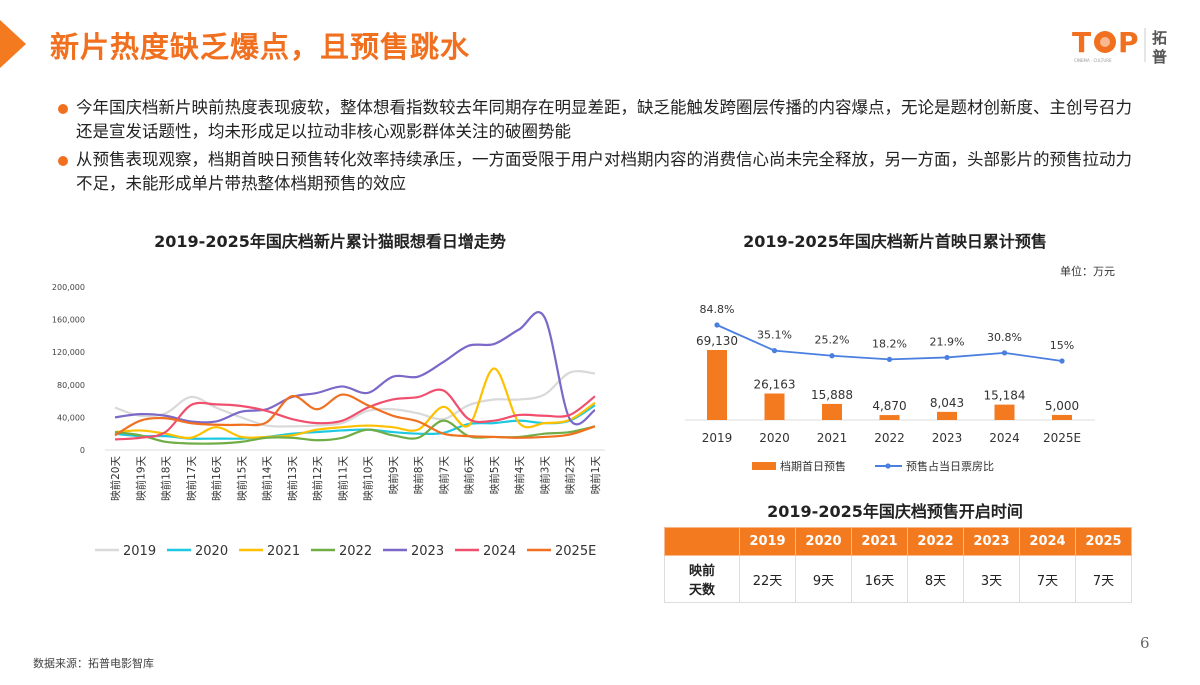 The width and height of the screenshot is (1200, 685). Describe the element at coordinates (1093, 60) in the screenshot. I see `svg-text: CINEMA · CULTURE` at that location.